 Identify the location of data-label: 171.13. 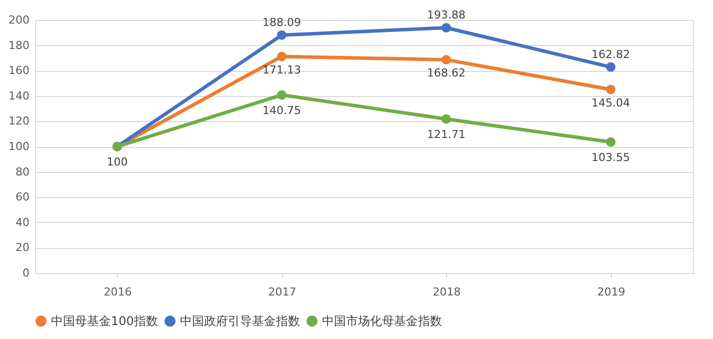
(281, 70).